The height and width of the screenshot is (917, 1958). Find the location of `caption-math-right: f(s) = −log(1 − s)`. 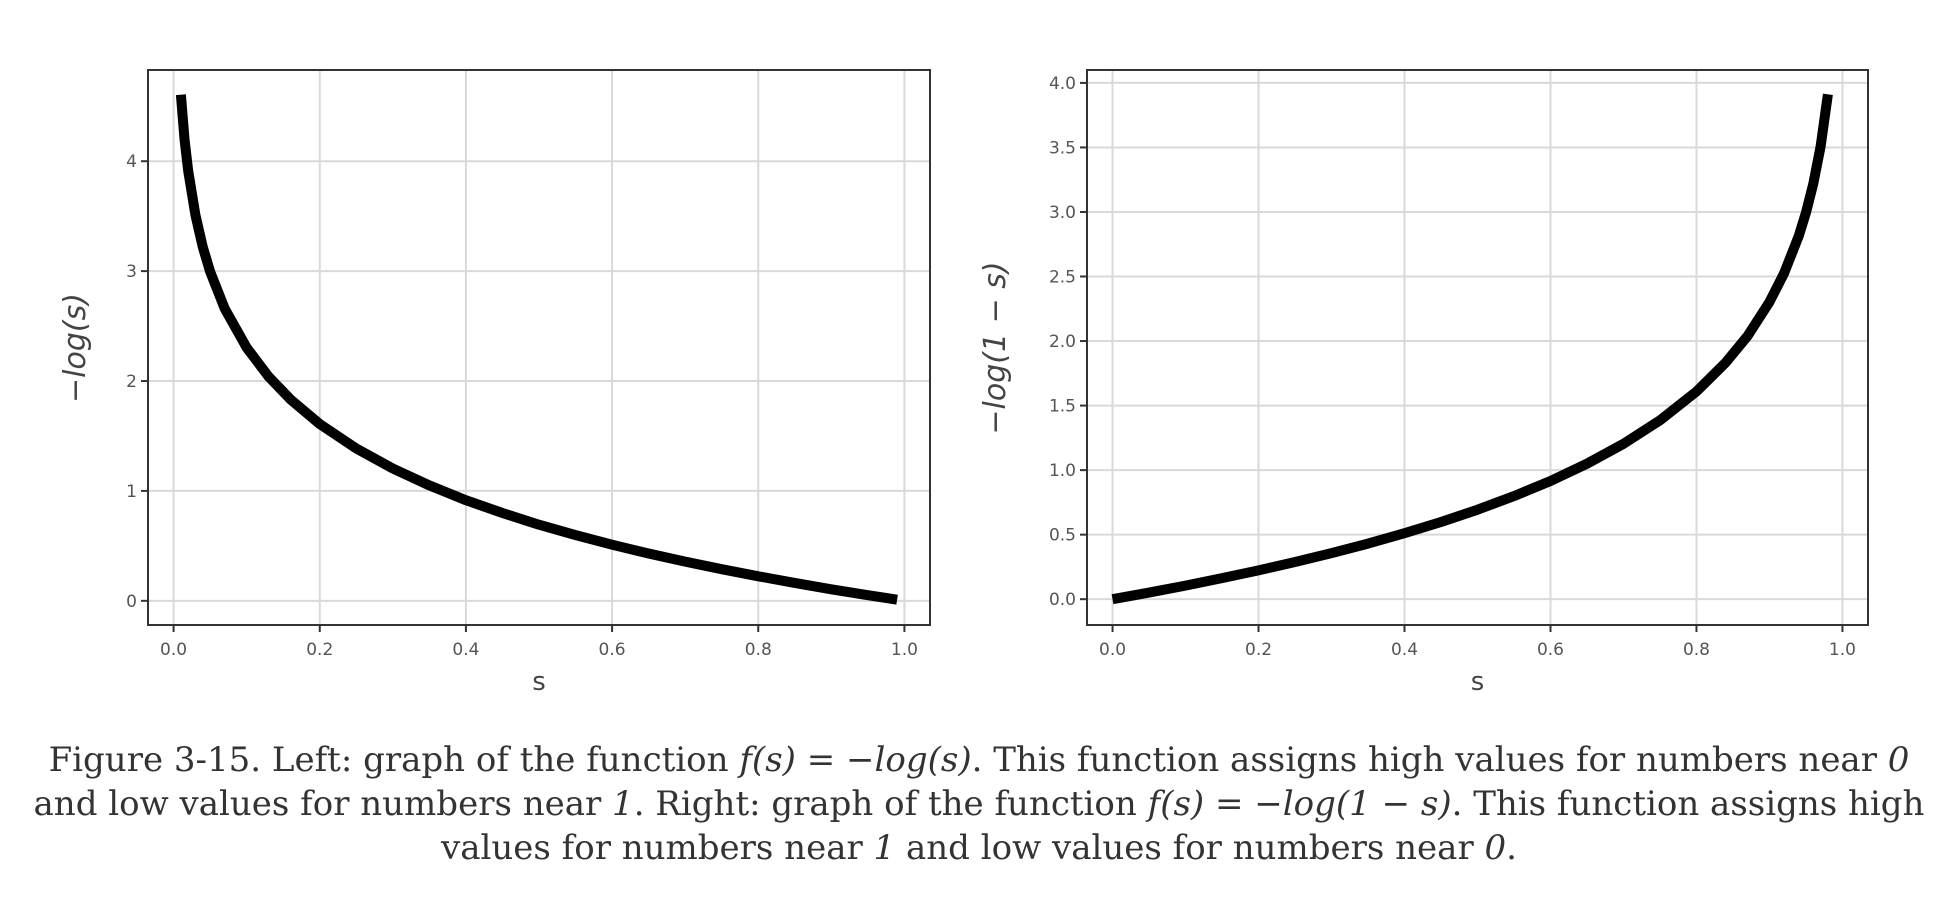

caption-math-right: f(s) = −log(1 − s) is located at coordinates (1299, 804).